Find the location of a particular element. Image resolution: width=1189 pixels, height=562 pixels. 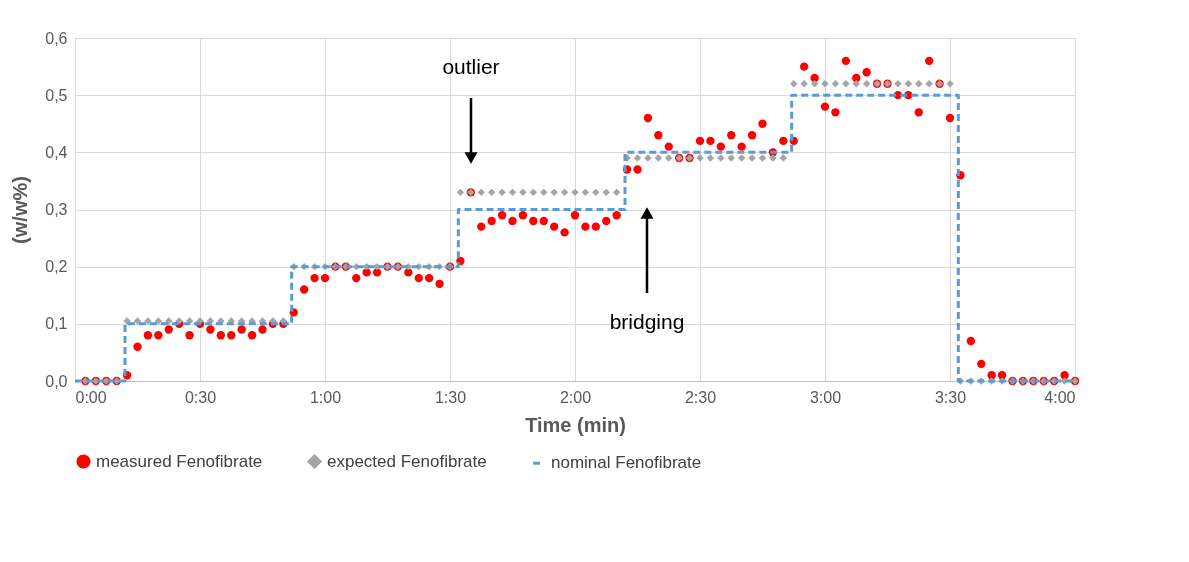

y-tick-label: 0,3 is located at coordinates (56, 209).